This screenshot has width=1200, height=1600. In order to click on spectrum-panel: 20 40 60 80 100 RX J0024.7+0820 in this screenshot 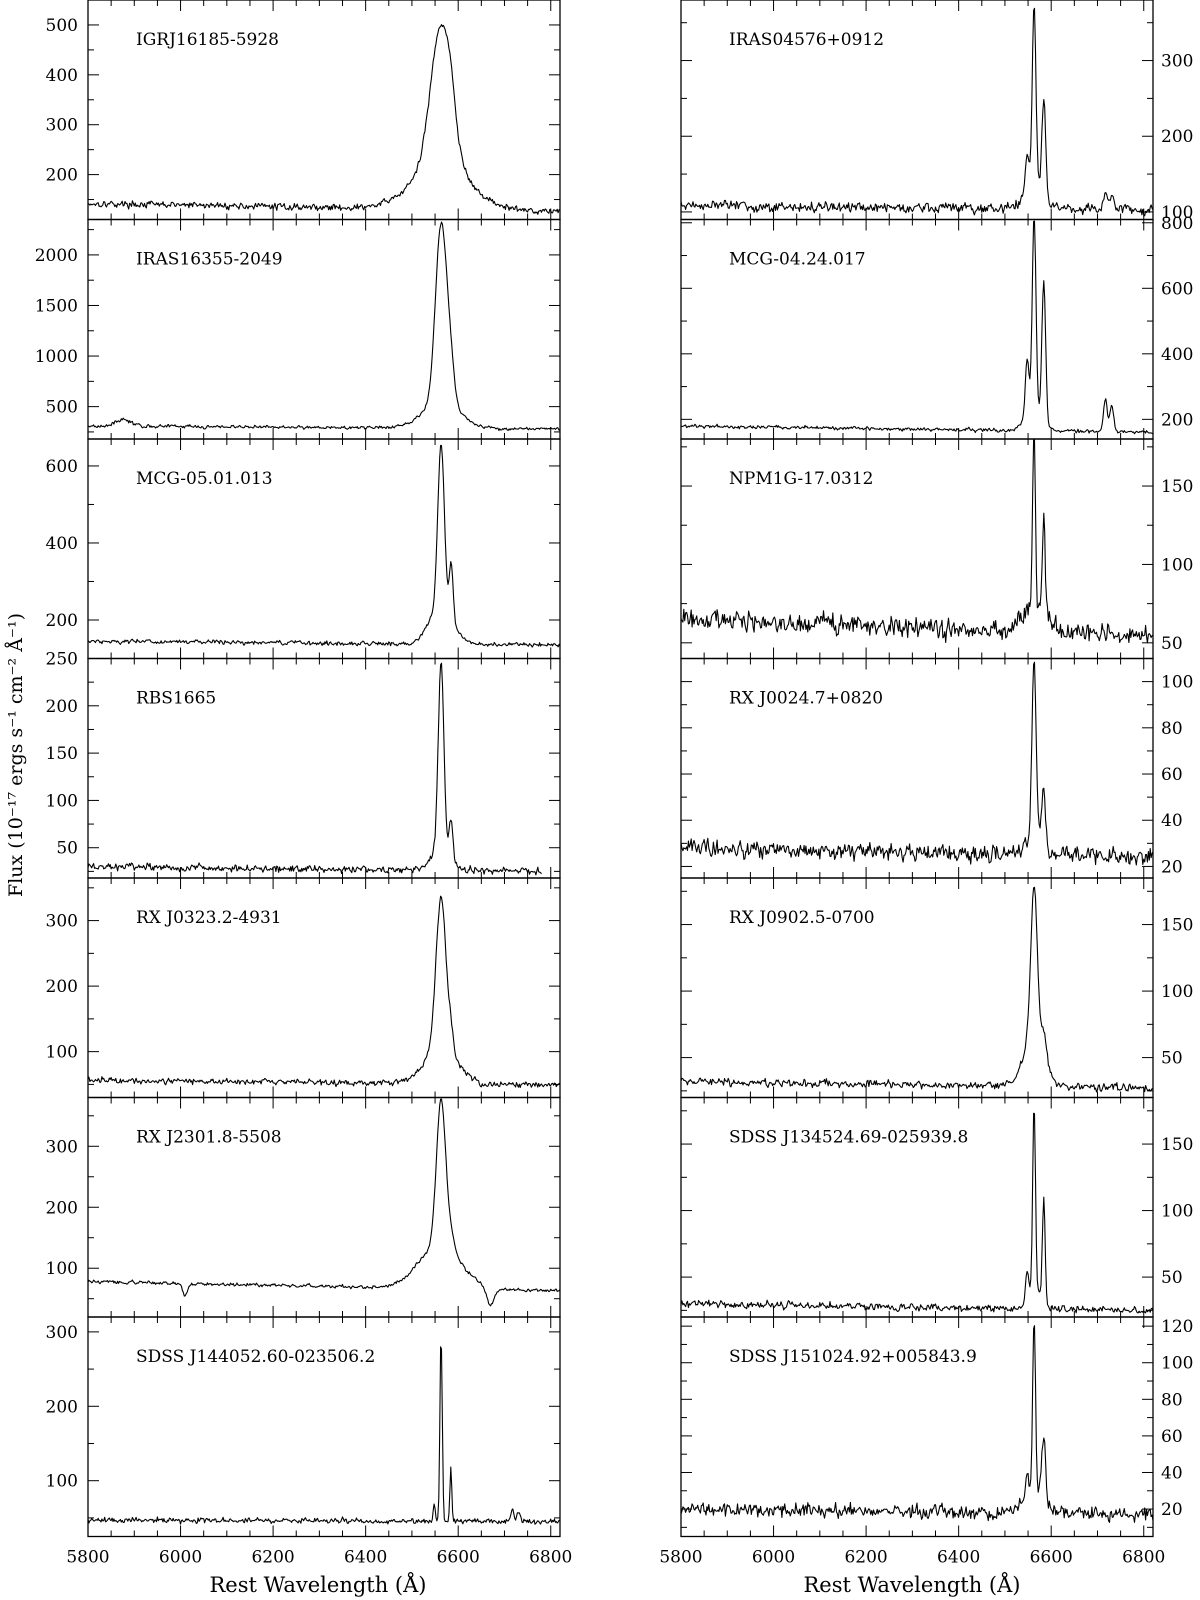, I will do `click(936, 768)`.